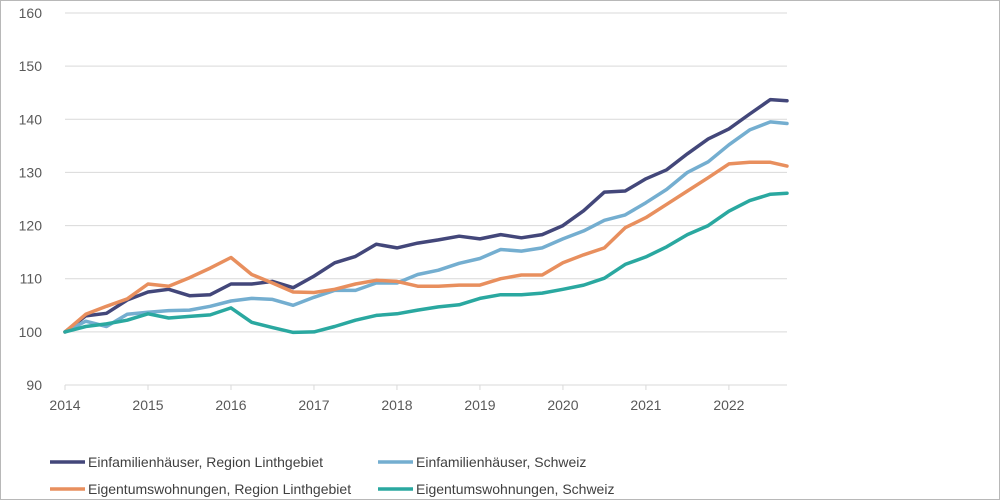 Image resolution: width=1000 pixels, height=500 pixels. Describe the element at coordinates (645, 405) in the screenshot. I see `x-tick-label: 2021` at that location.